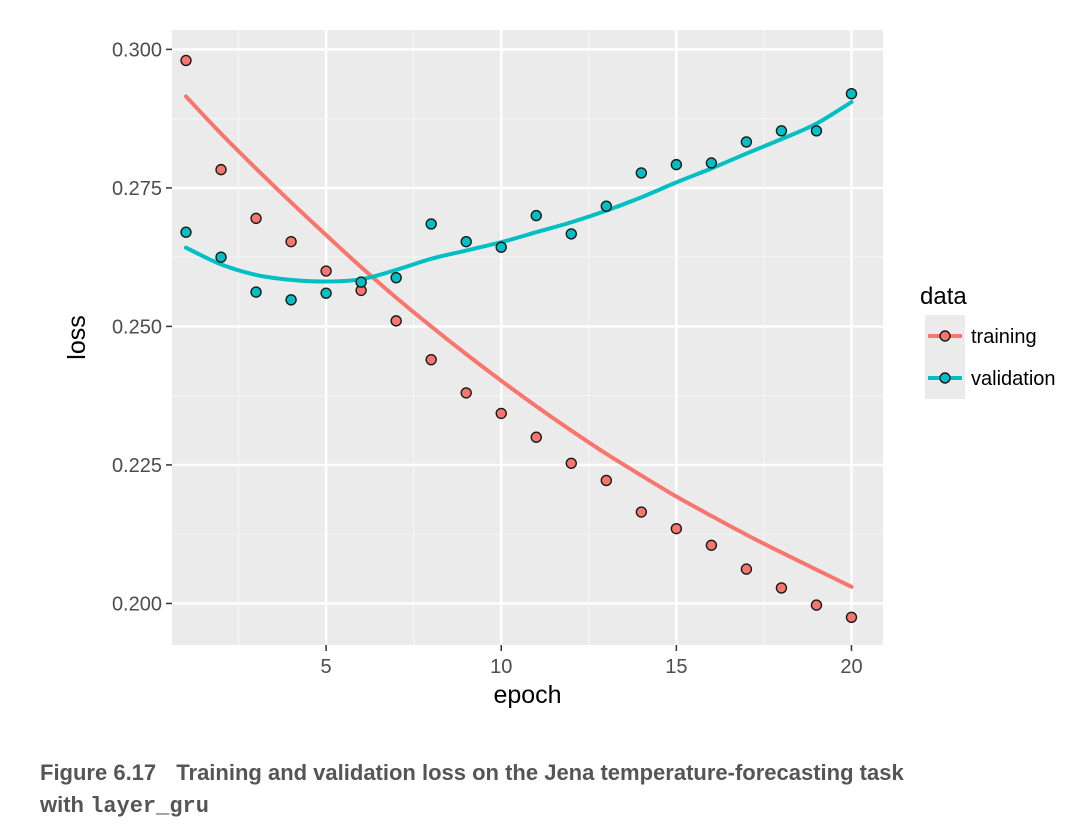  Describe the element at coordinates (501, 667) in the screenshot. I see `x-tick-label: 10` at that location.